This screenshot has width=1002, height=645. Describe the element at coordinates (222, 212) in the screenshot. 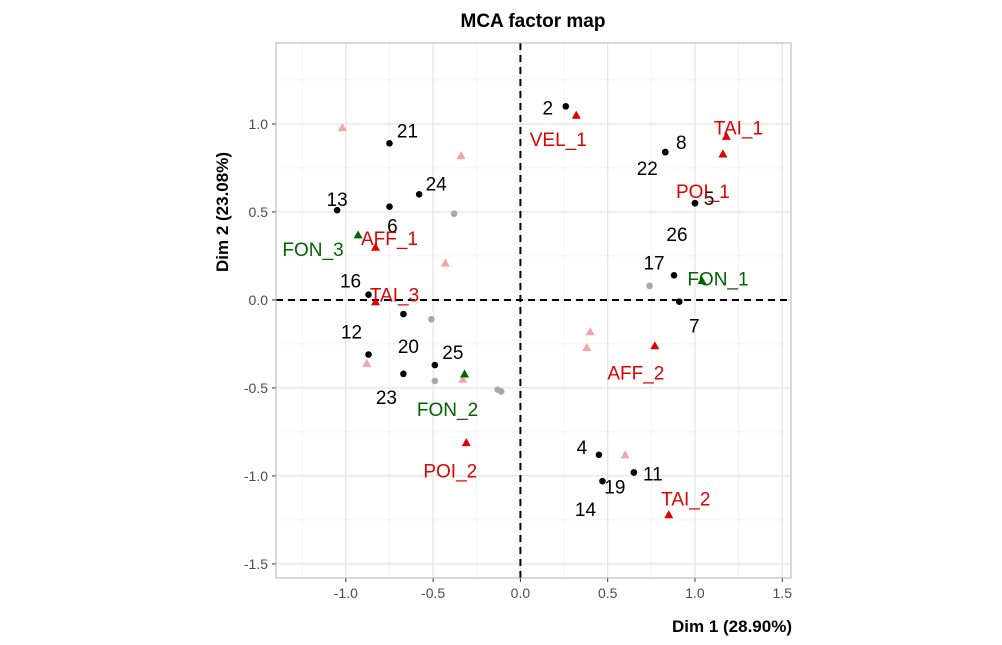

I see `y-axis-title: Dim 2 (23.08%)` at that location.